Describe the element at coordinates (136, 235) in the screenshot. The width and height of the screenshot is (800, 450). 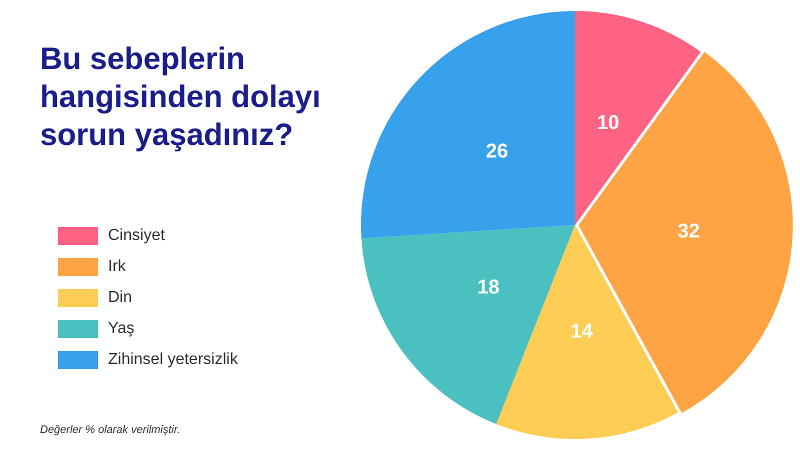
I see `legend-label: Cinsiyet` at that location.